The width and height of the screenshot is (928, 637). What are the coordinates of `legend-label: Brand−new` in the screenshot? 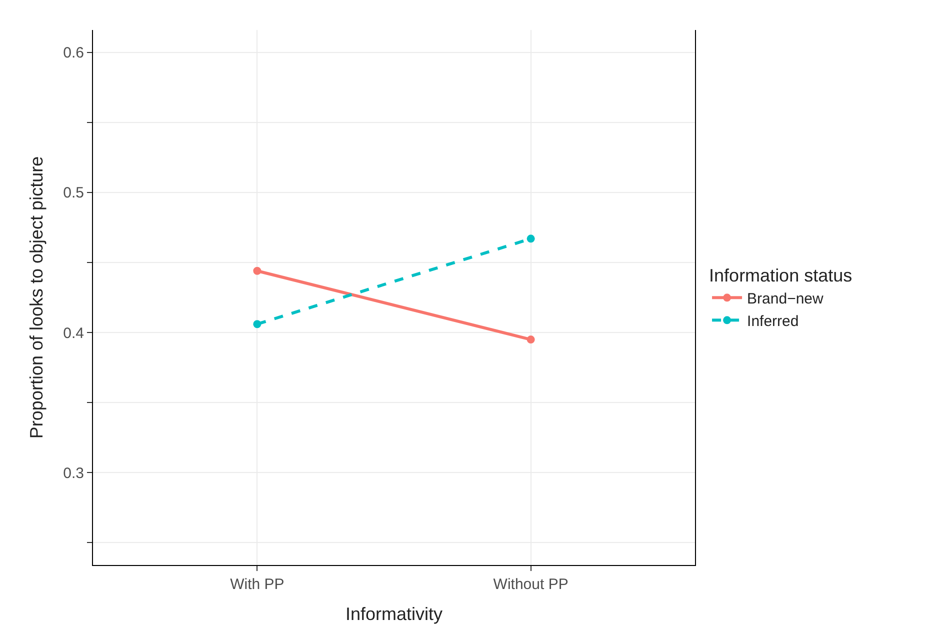 It's located at (785, 299).